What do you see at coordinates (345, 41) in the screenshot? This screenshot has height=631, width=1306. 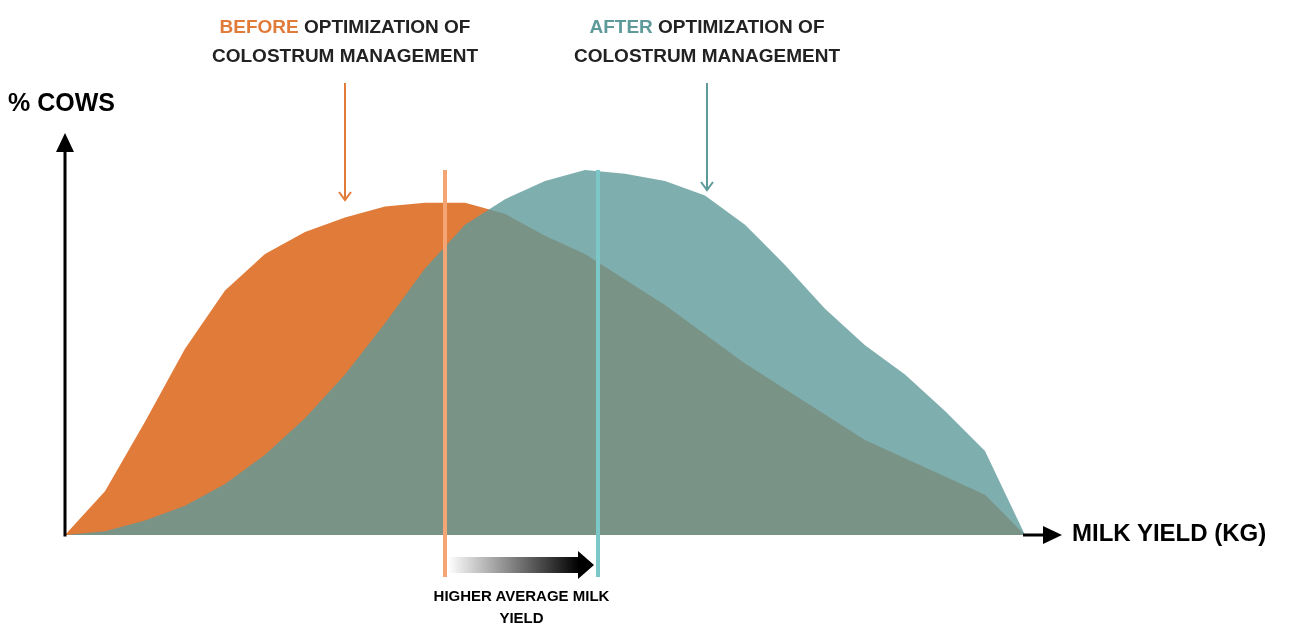 I see `text: BEFORE OPTIMIZATION OF COLOSTRUM MANAGEMENT` at bounding box center [345, 41].